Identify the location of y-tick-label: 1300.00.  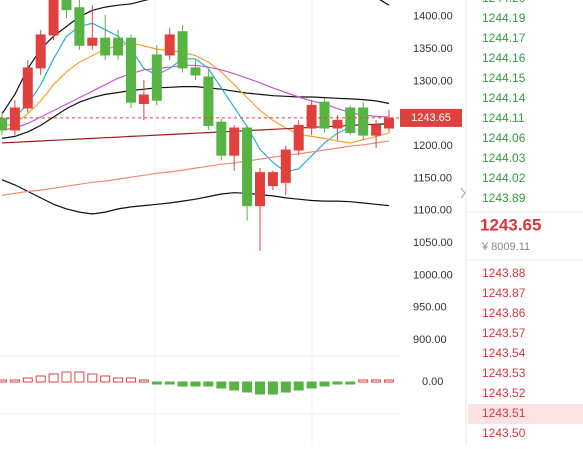
(433, 81).